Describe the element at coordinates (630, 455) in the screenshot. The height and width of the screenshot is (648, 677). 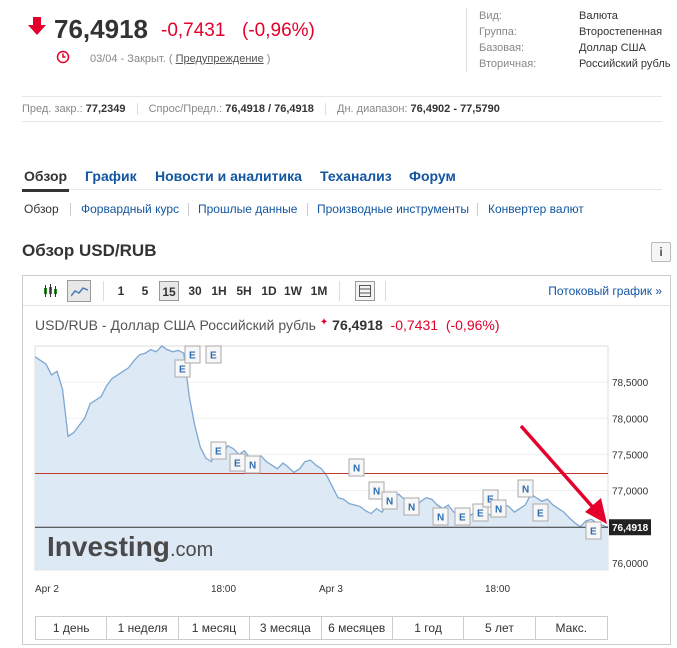
I see `y-tick-label: 77,5000` at that location.